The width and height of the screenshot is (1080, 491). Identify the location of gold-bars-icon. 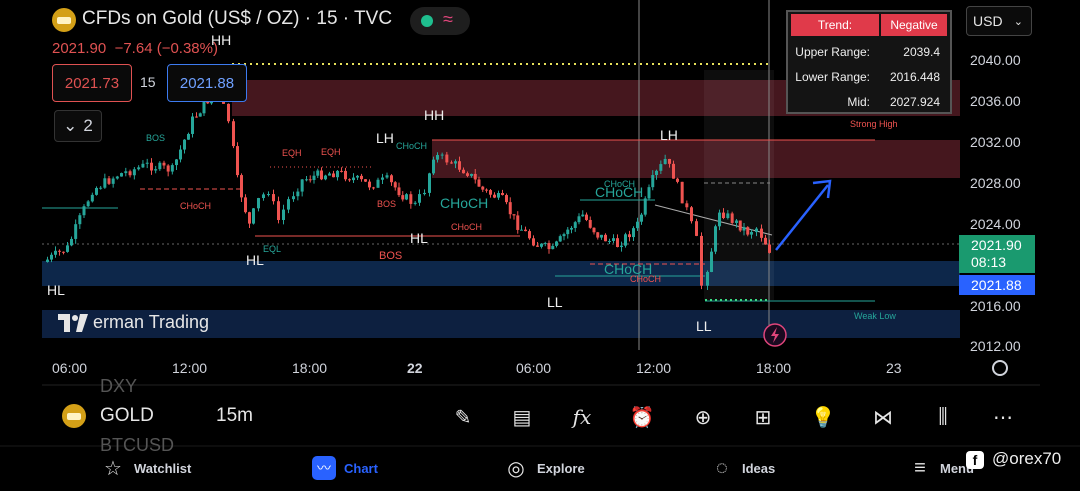
(74, 416).